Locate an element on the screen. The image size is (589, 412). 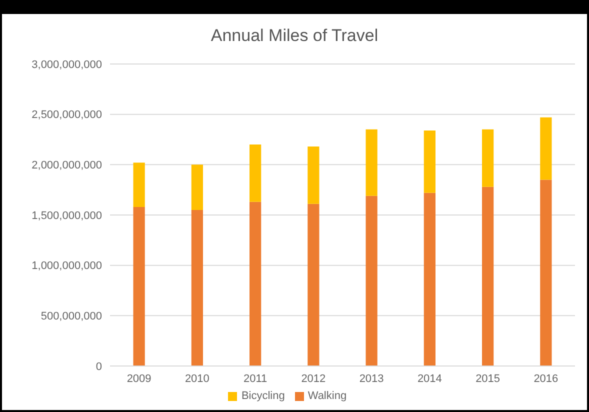
x-tick-label: 2016 is located at coordinates (546, 378).